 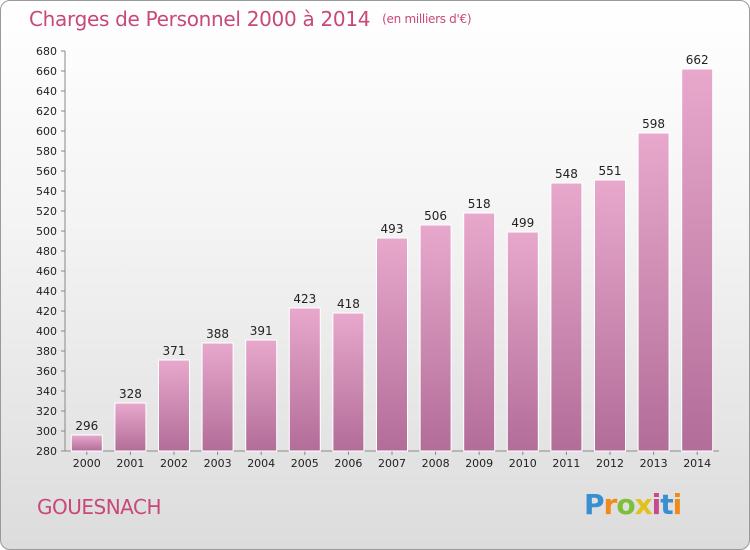 I want to click on bar-2003, so click(x=217, y=397).